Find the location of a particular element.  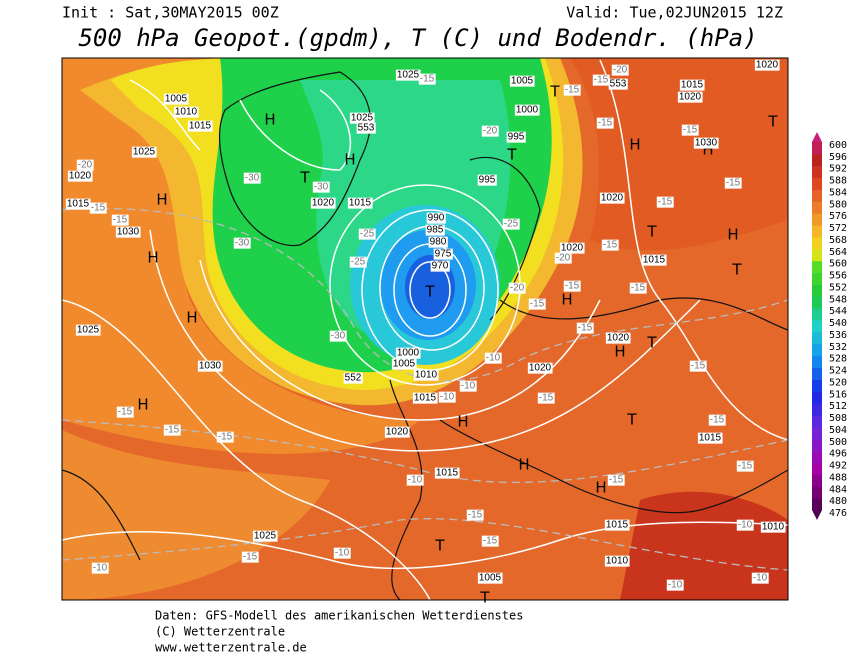

isobar-label-group: 975 is located at coordinates (443, 254).